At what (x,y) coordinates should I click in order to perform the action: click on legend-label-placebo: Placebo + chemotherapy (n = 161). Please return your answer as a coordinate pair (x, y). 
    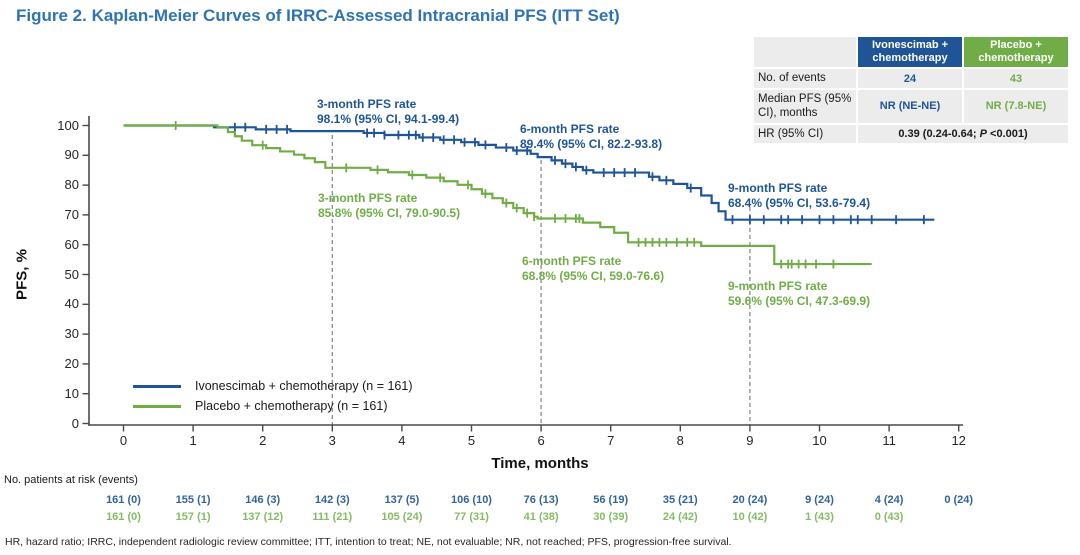
    Looking at the image, I should click on (291, 406).